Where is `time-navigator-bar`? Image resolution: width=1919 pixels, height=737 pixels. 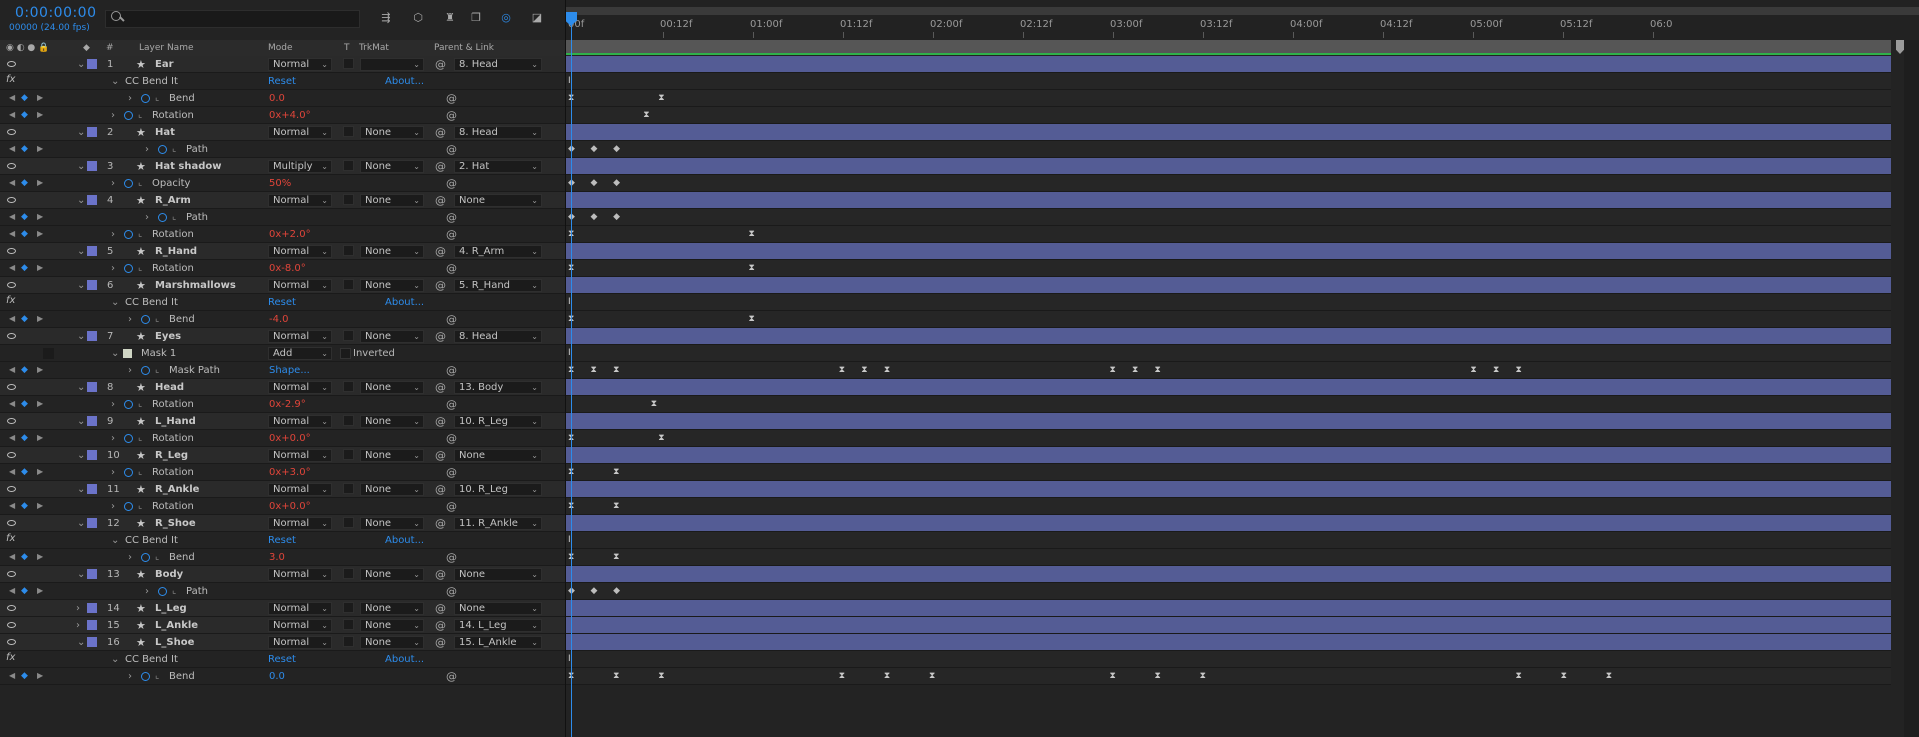 time-navigator-bar is located at coordinates (1242, 11).